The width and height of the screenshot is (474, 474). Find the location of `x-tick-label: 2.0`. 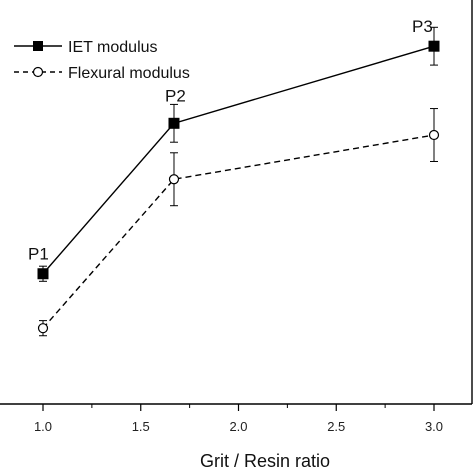

x-tick-label: 2.0 is located at coordinates (238, 426).